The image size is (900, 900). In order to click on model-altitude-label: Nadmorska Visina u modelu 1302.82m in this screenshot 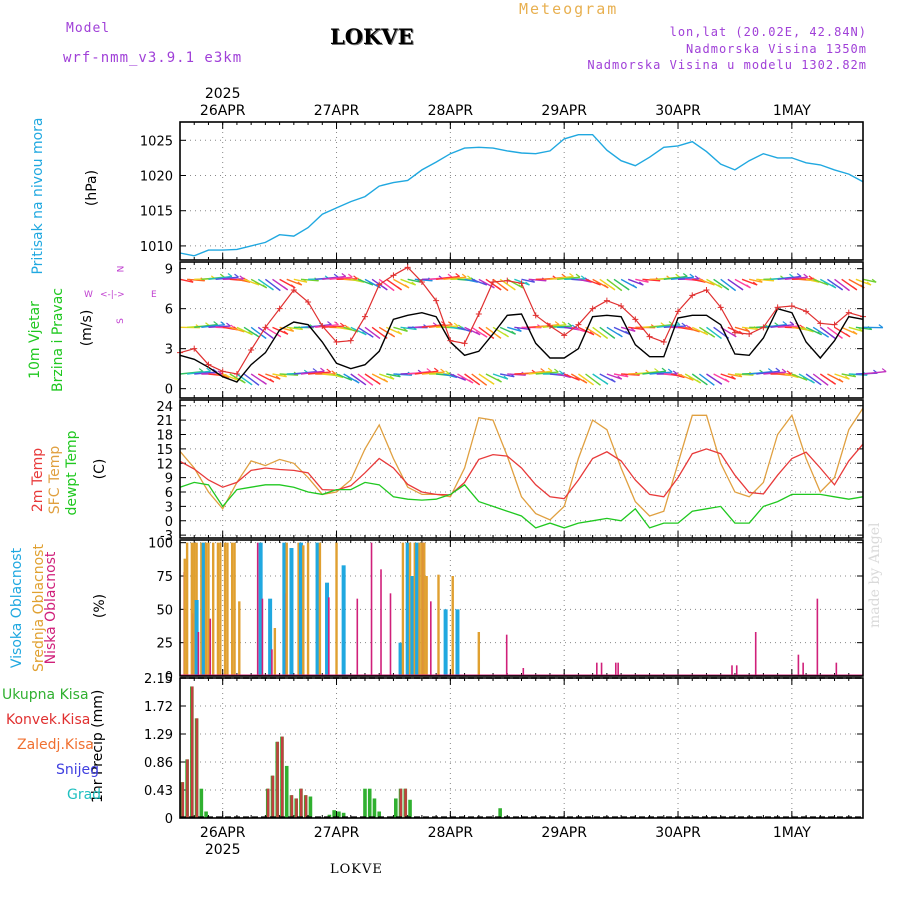, I will do `click(727, 65)`.